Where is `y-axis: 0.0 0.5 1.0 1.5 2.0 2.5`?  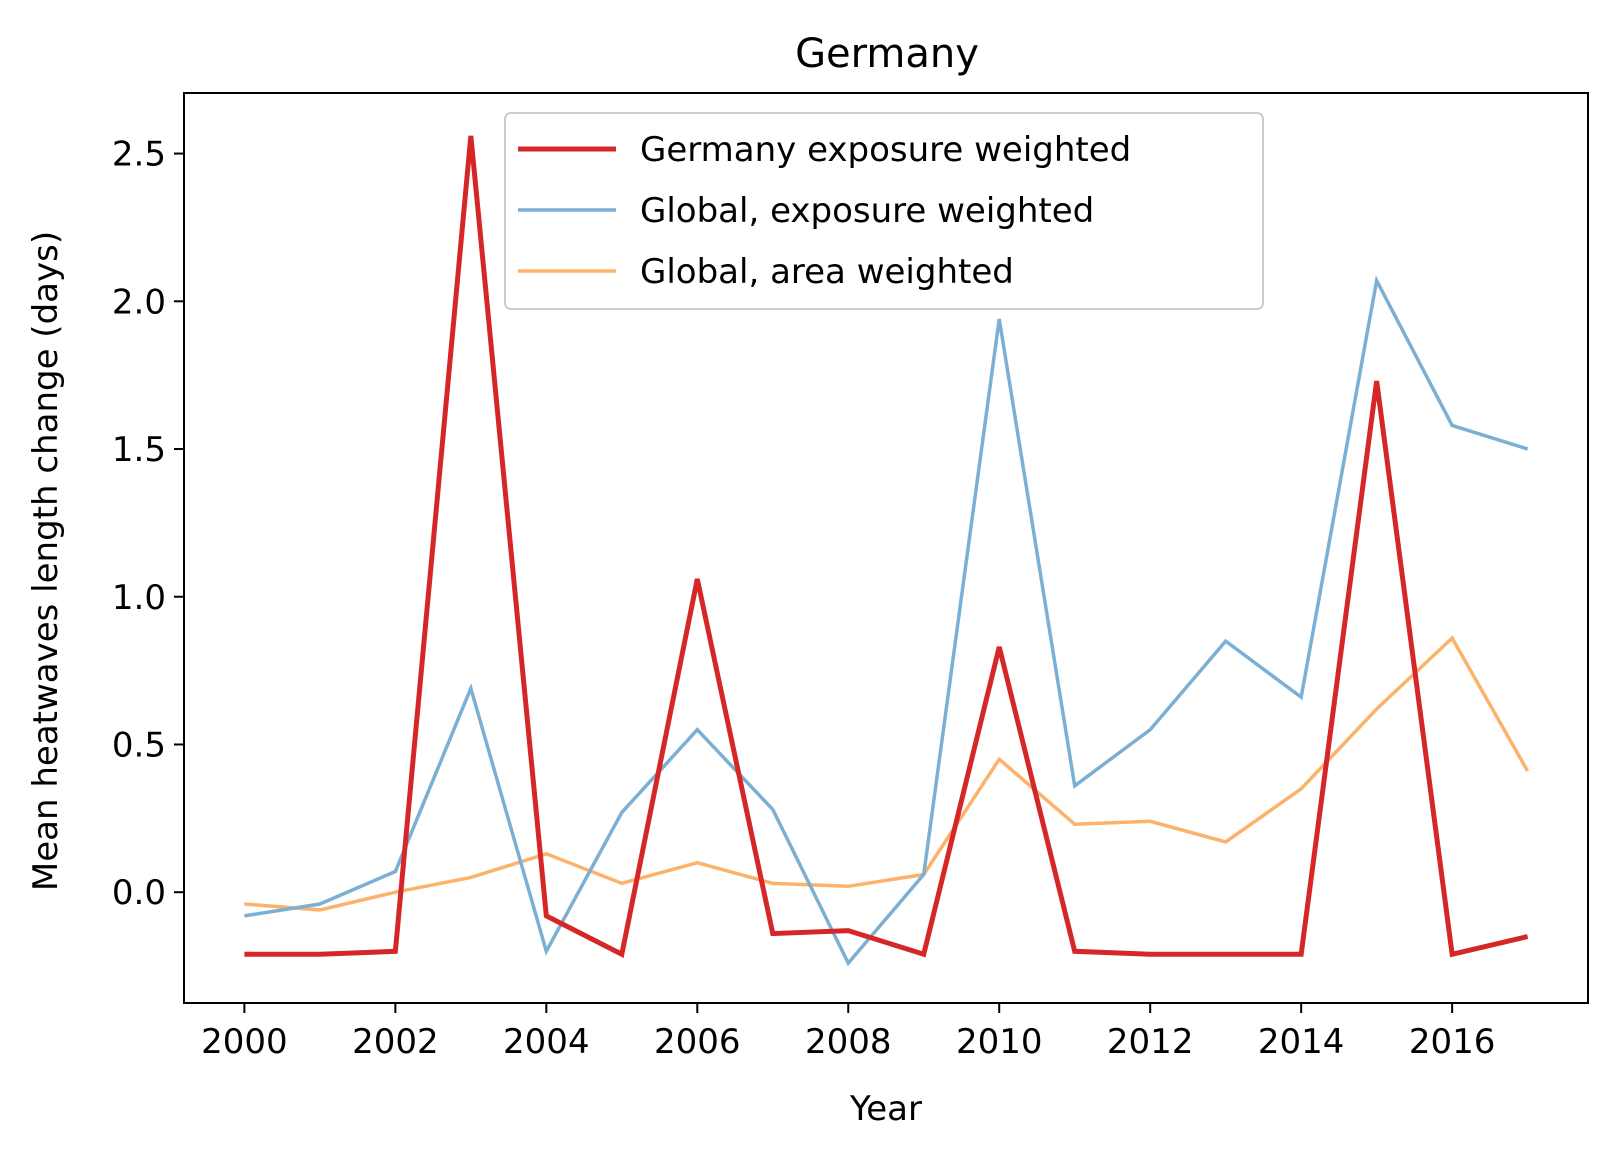
y-axis: 0.0 0.5 1.0 1.5 2.0 2.5 is located at coordinates (148, 524).